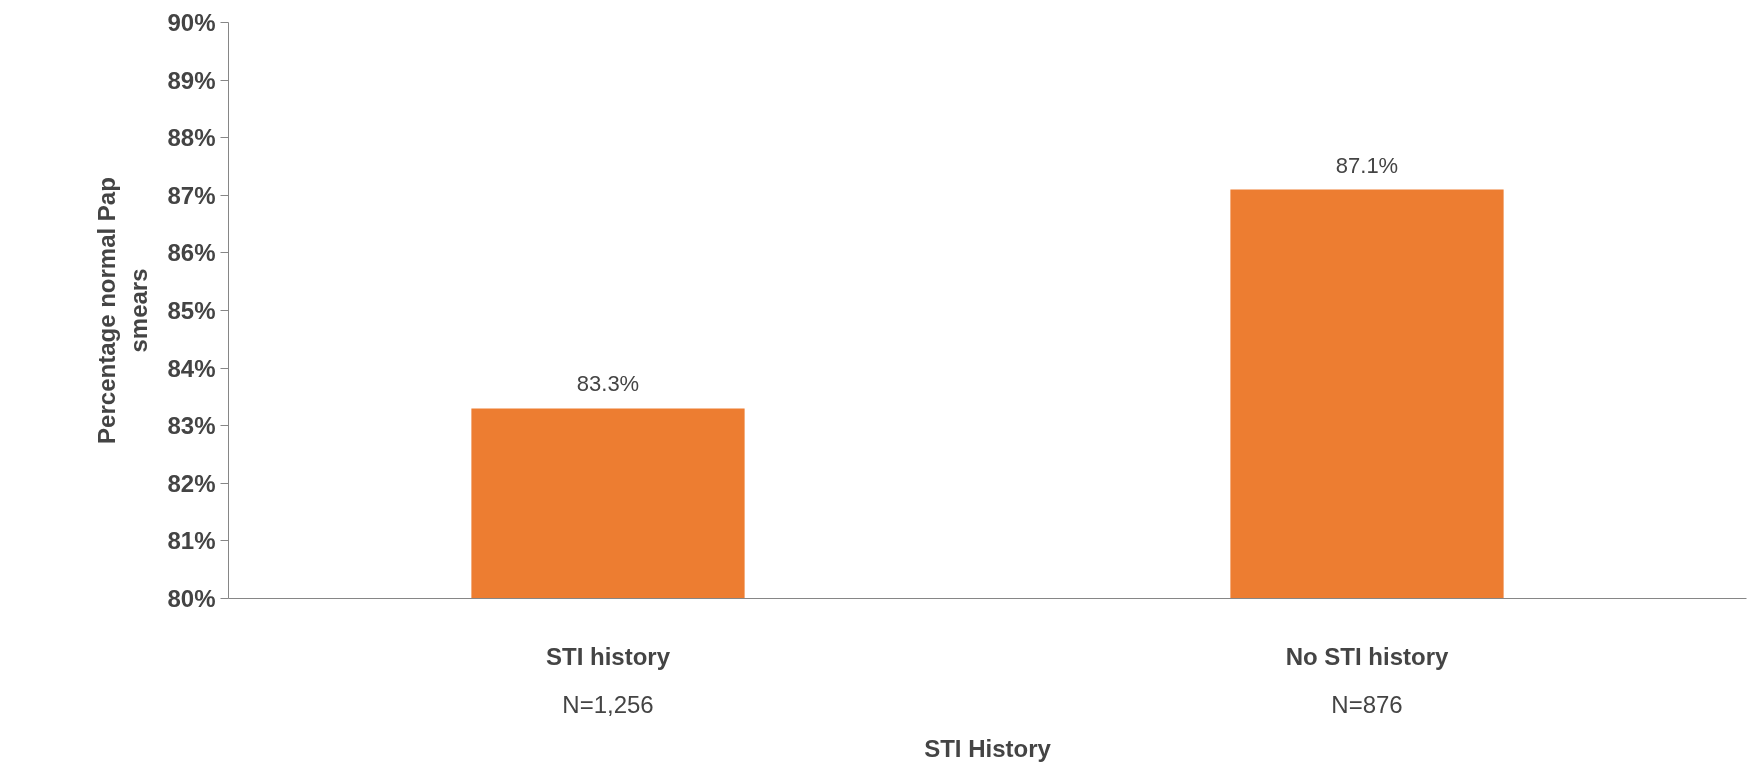  Describe the element at coordinates (191, 138) in the screenshot. I see `y-tick-label: 88%` at that location.